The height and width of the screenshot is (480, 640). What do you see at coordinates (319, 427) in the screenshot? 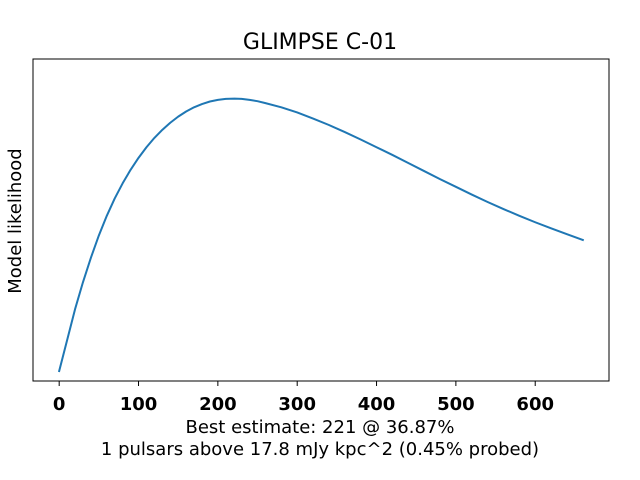
I see `x-axis-label-line-1: Best estimate: 221 @ 36.87%` at bounding box center [319, 427].